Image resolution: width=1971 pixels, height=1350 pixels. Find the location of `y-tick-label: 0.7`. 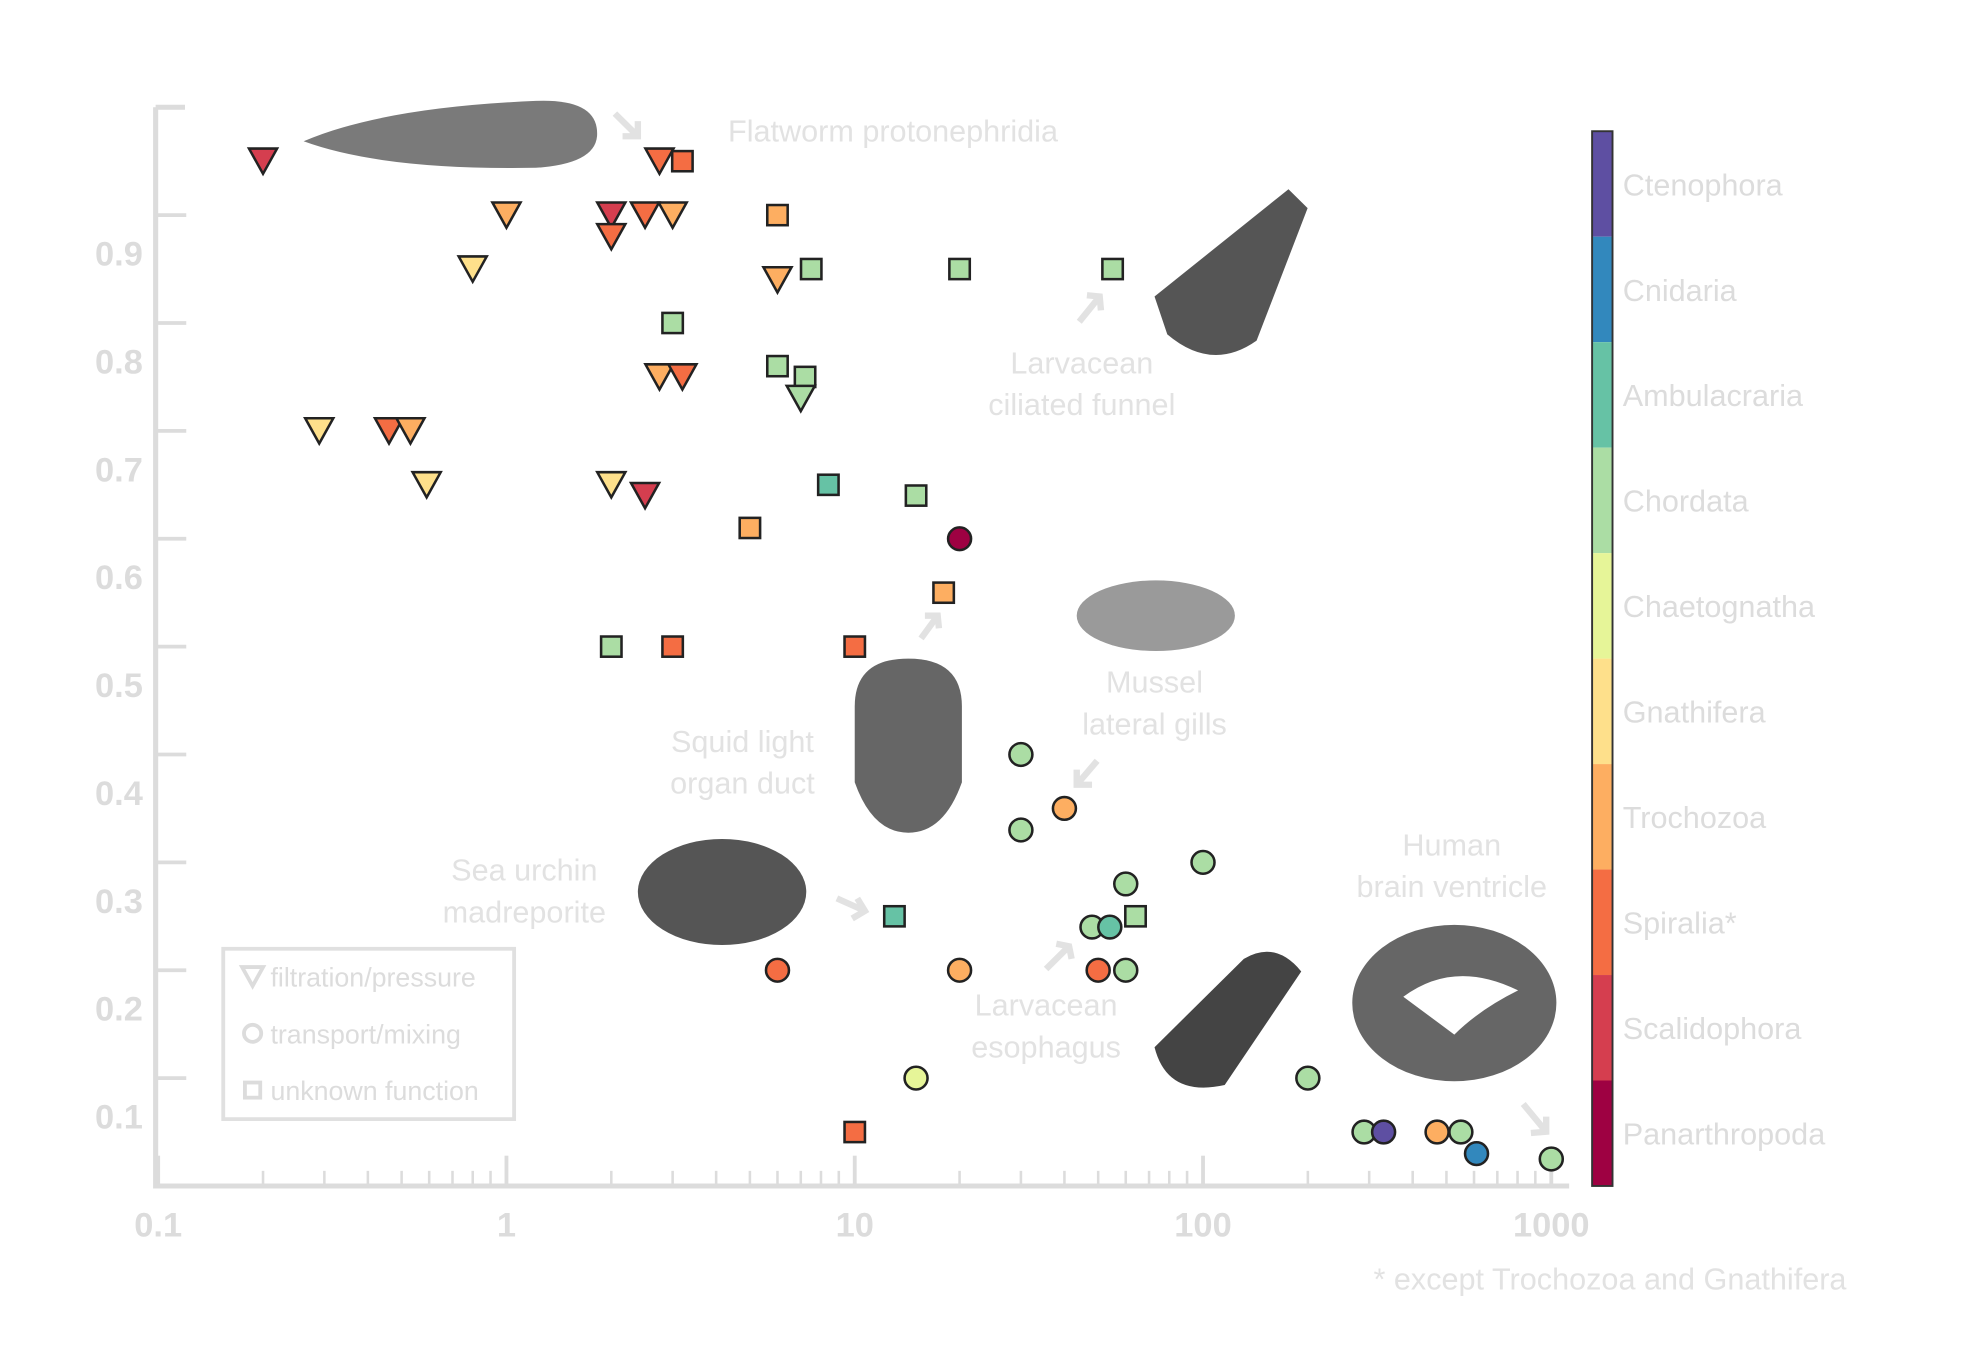

y-tick-label: 0.7 is located at coordinates (119, 470).